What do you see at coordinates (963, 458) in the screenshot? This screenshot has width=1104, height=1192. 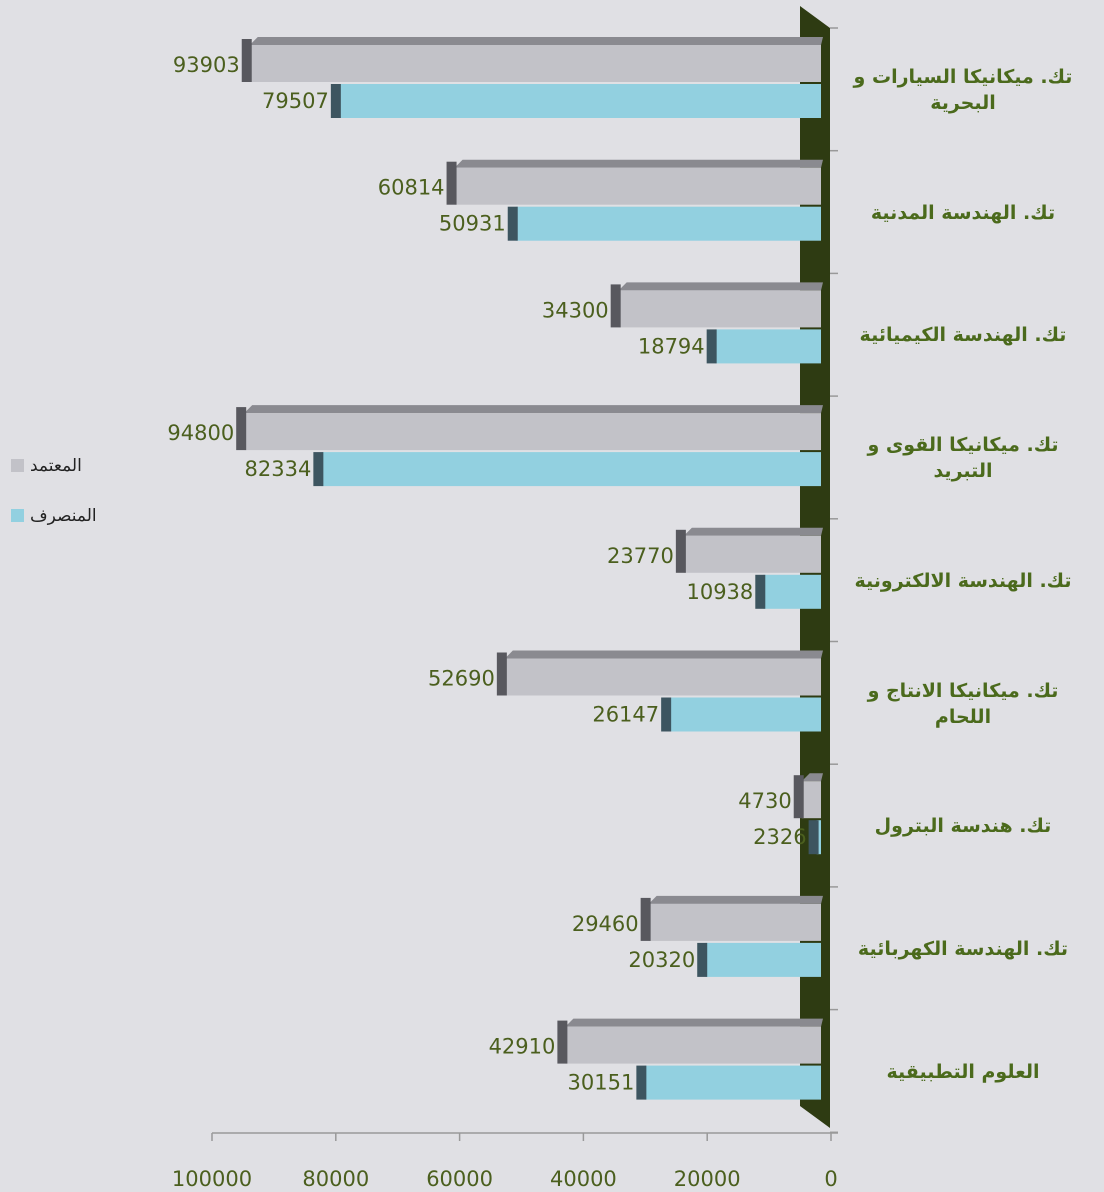 I see `category-label: تك. ميكانيكا القوى و التبريد` at bounding box center [963, 458].